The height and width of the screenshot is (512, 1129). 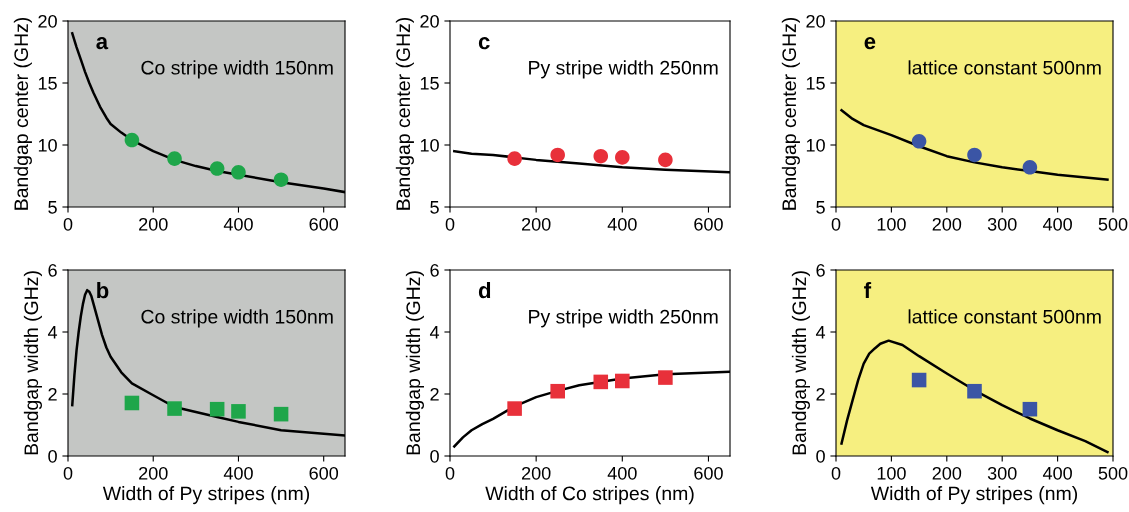 I want to click on x-axis-title: Width of Co stripes (nm), so click(x=589, y=495).